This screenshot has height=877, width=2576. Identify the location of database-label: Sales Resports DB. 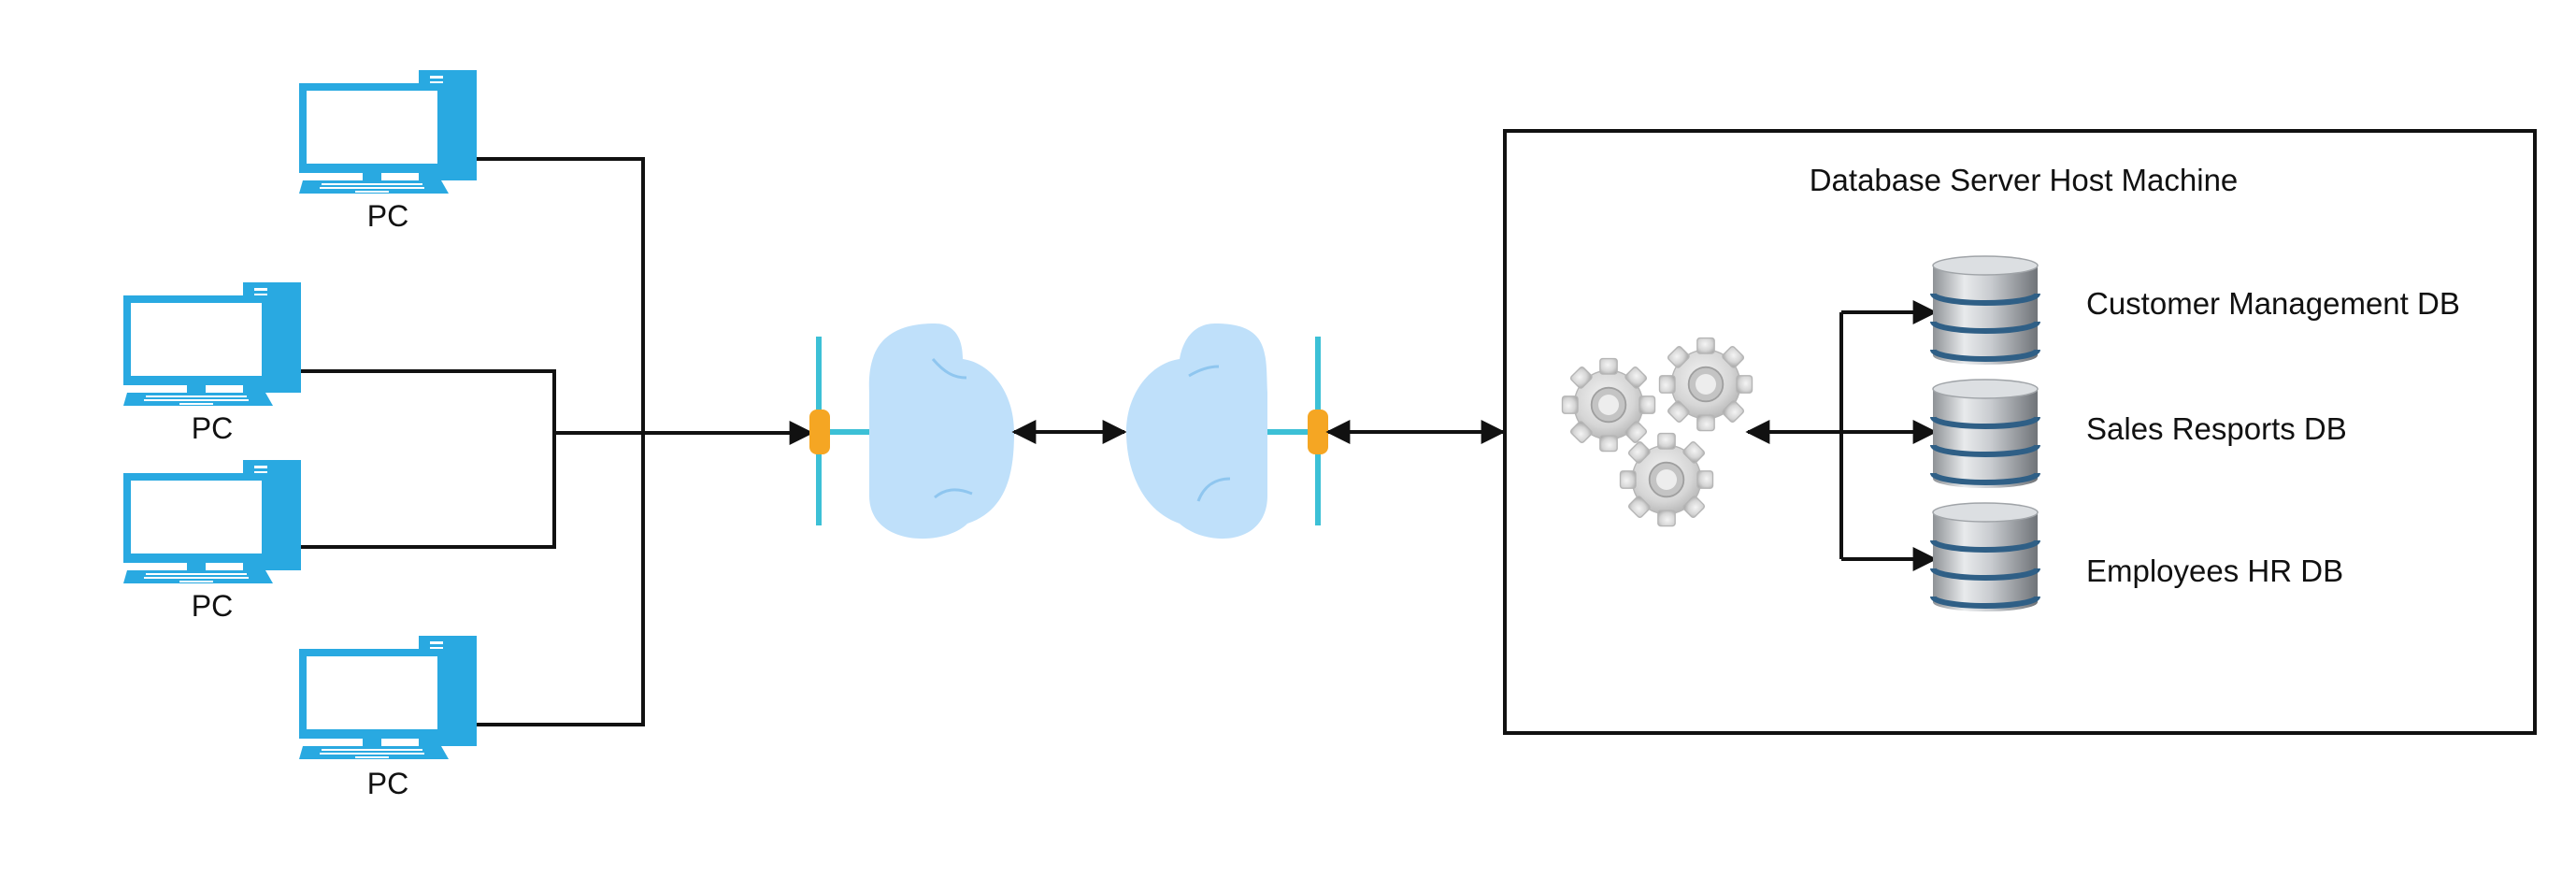
(2216, 428).